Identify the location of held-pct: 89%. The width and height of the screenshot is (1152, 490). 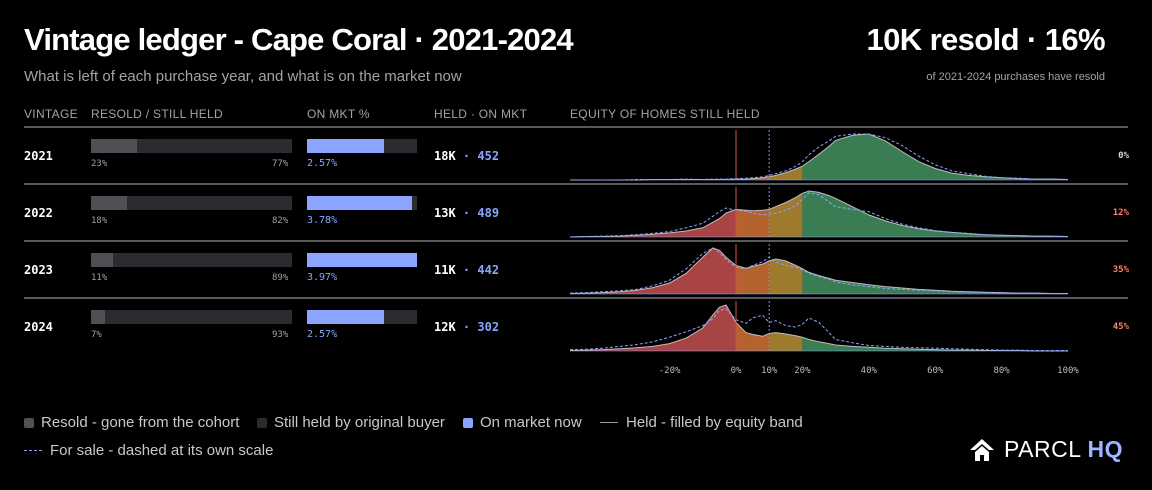
(280, 278).